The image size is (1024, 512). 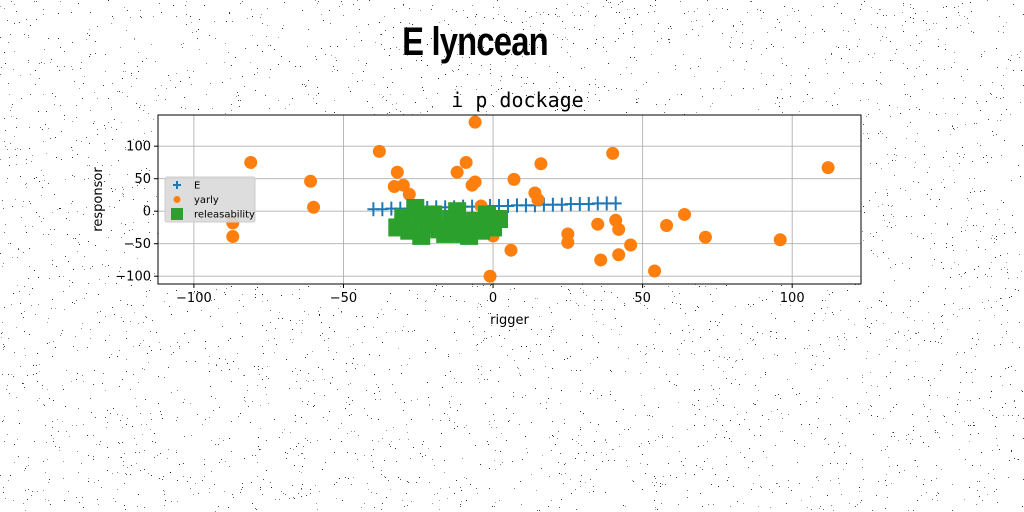 I want to click on series-releasability, so click(x=448, y=221).